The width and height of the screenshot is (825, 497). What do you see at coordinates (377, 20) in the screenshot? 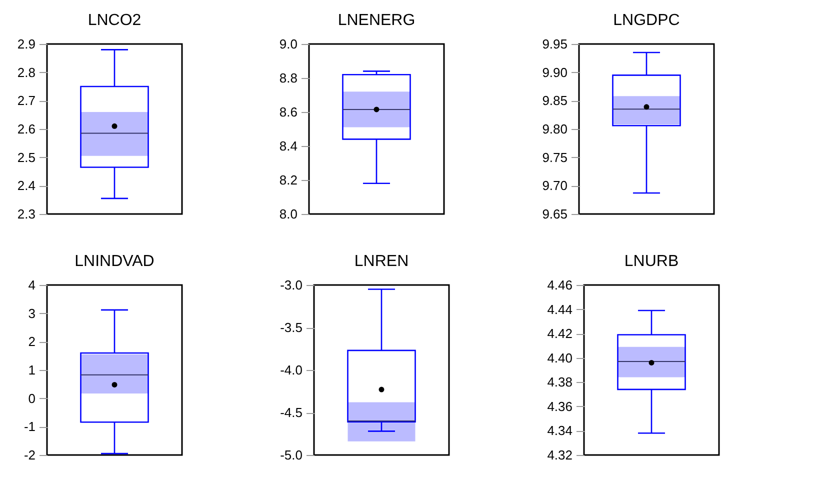
I see `chart-title: LNENERG` at bounding box center [377, 20].